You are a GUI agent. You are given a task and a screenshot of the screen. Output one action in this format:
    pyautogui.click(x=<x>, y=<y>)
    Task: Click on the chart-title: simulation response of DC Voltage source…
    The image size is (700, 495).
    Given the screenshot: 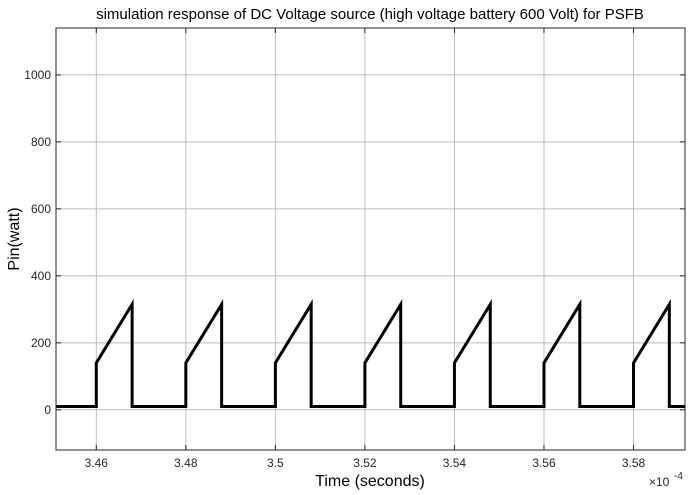 What is the action you would take?
    pyautogui.click(x=370, y=14)
    